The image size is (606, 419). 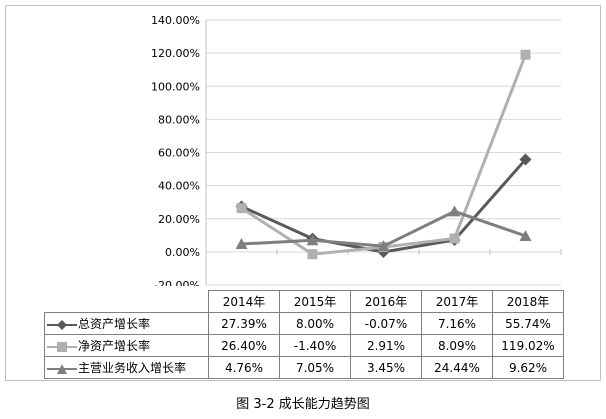 What do you see at coordinates (386, 323) in the screenshot?
I see `data-cell: -0.07%` at bounding box center [386, 323].